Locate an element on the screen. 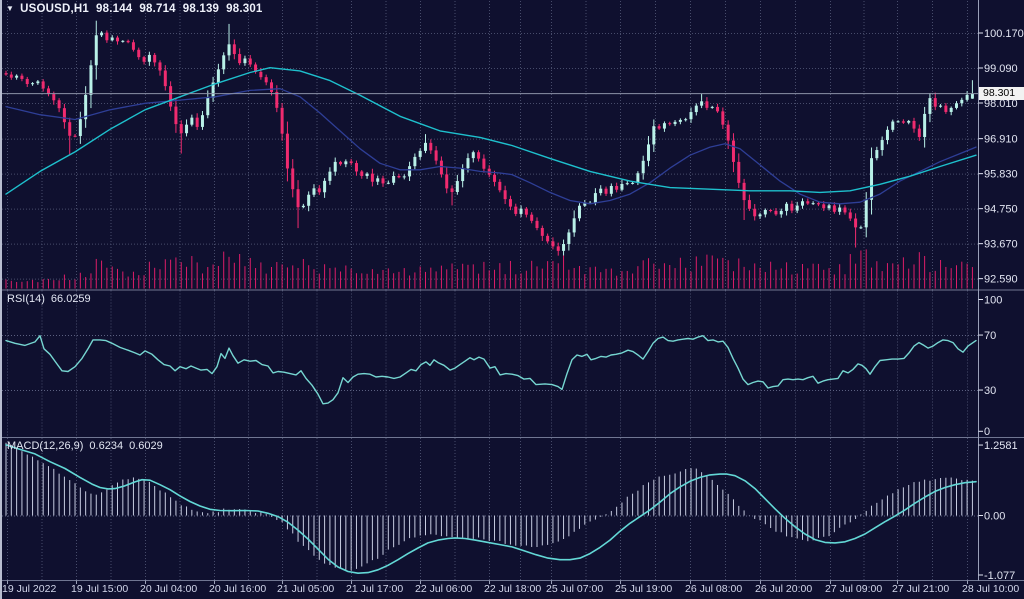 This screenshot has width=1024, height=599. rsi-line is located at coordinates (491, 370).